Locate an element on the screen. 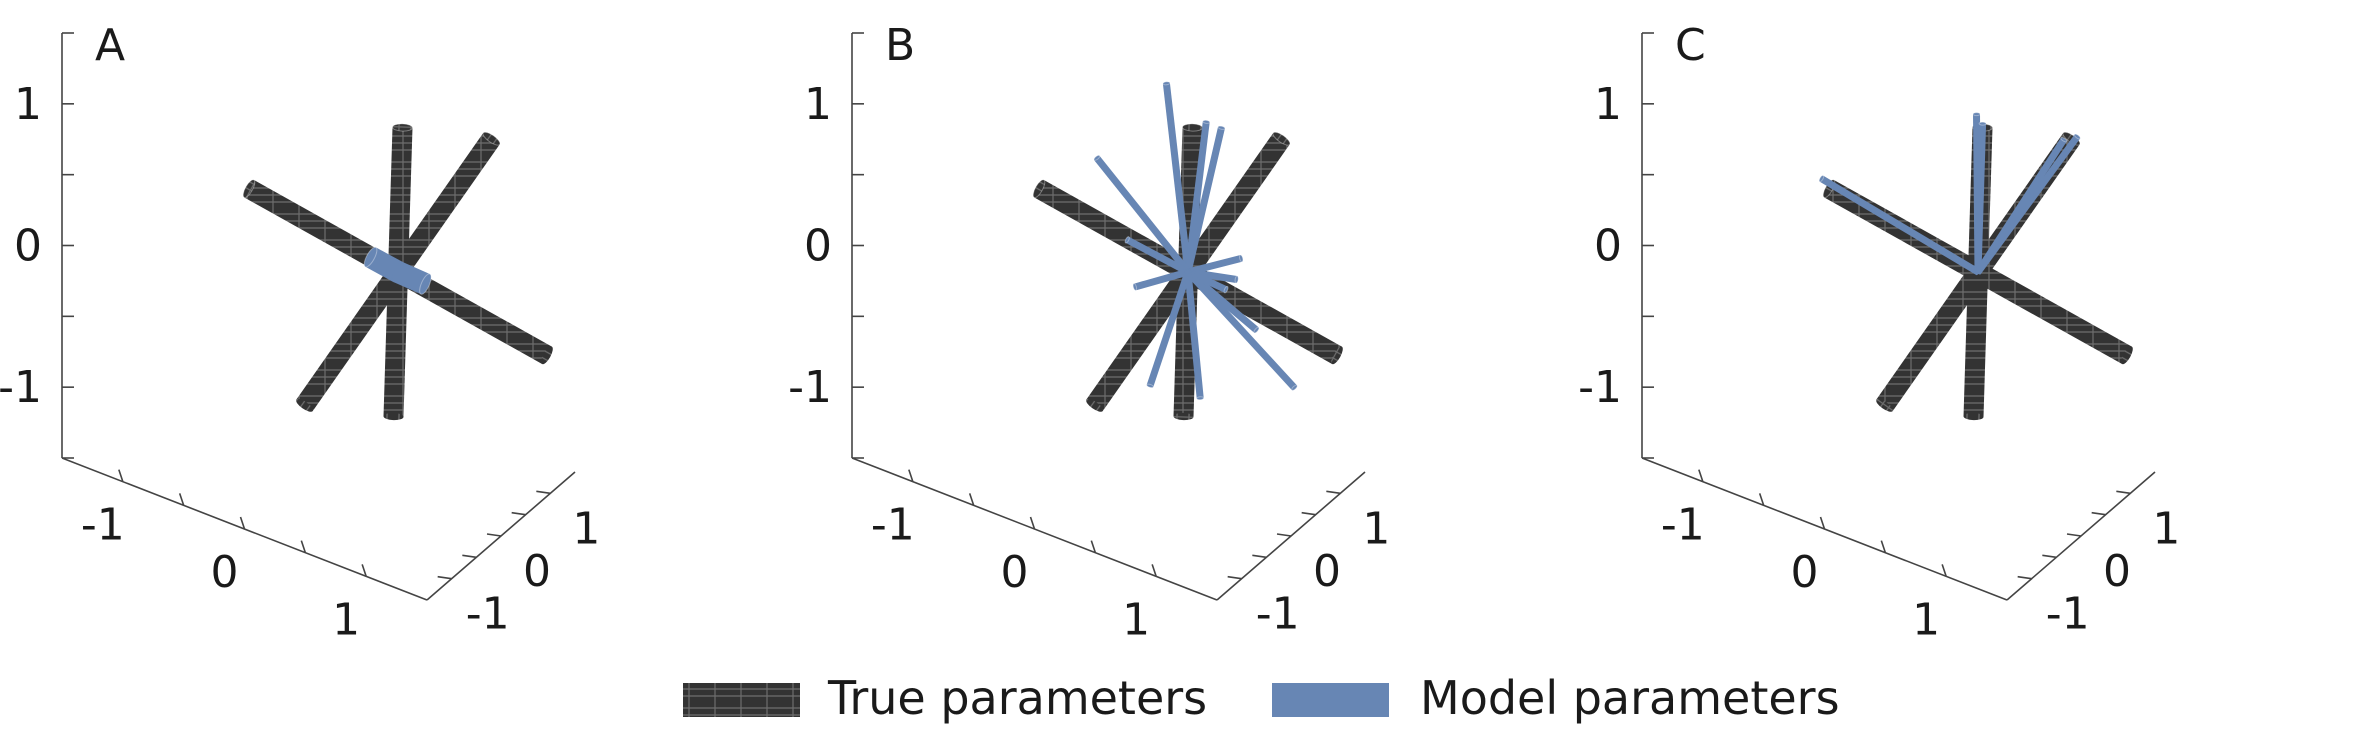  legend: True parameters Model parameters is located at coordinates (1261, 698).